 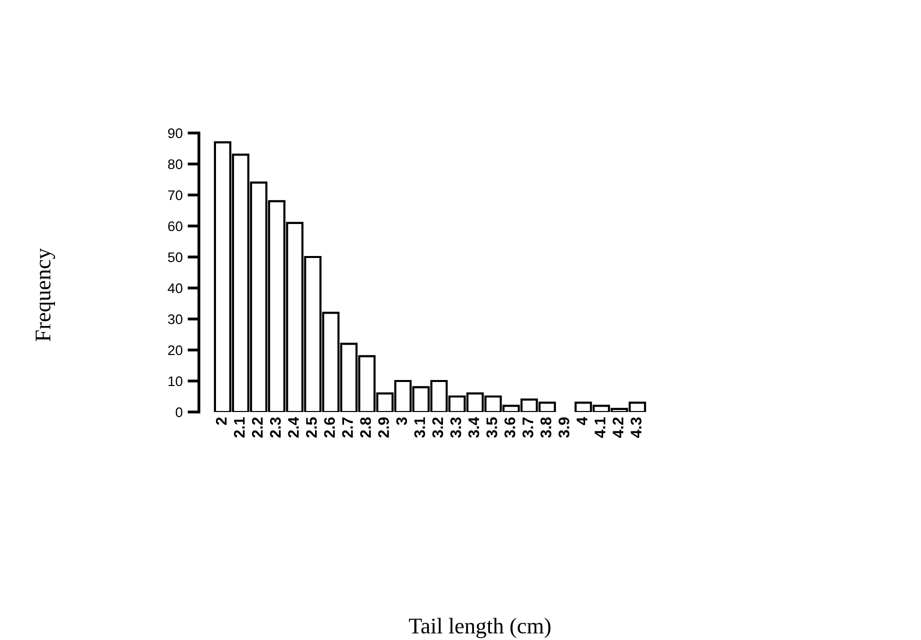 What do you see at coordinates (311, 427) in the screenshot?
I see `x-tick-label: 2.5` at bounding box center [311, 427].